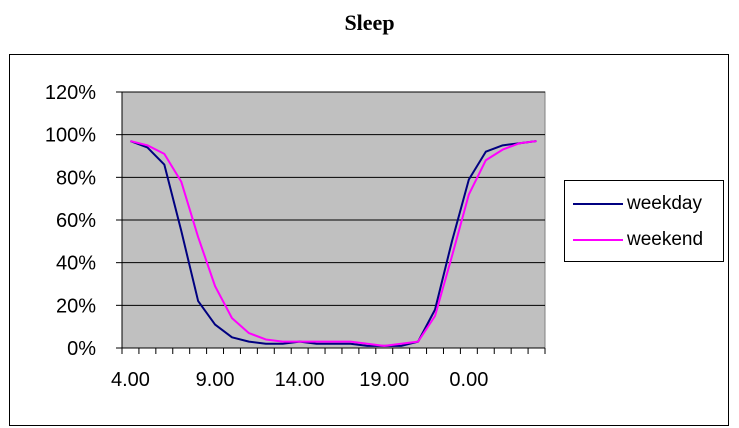 This screenshot has height=428, width=739. I want to click on legend-item-weekend: weekend, so click(638, 240).